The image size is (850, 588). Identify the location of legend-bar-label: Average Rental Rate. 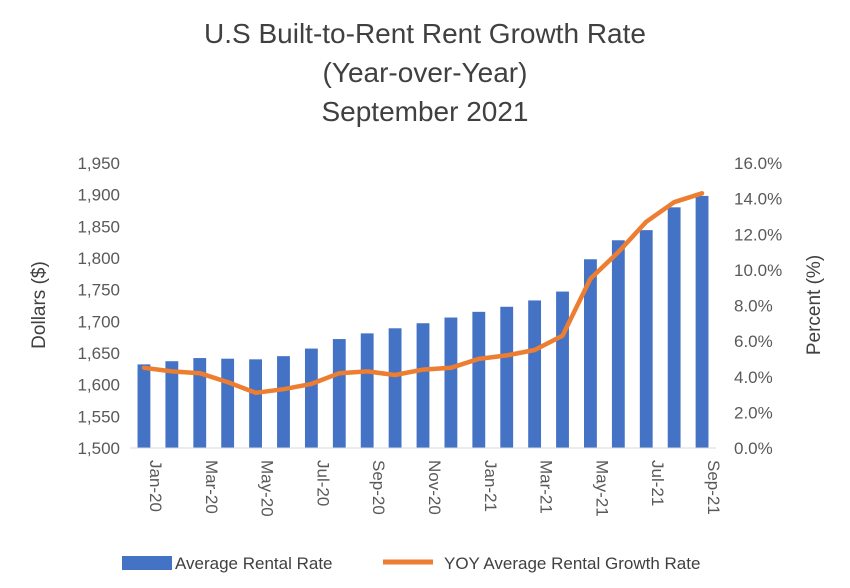
(254, 563).